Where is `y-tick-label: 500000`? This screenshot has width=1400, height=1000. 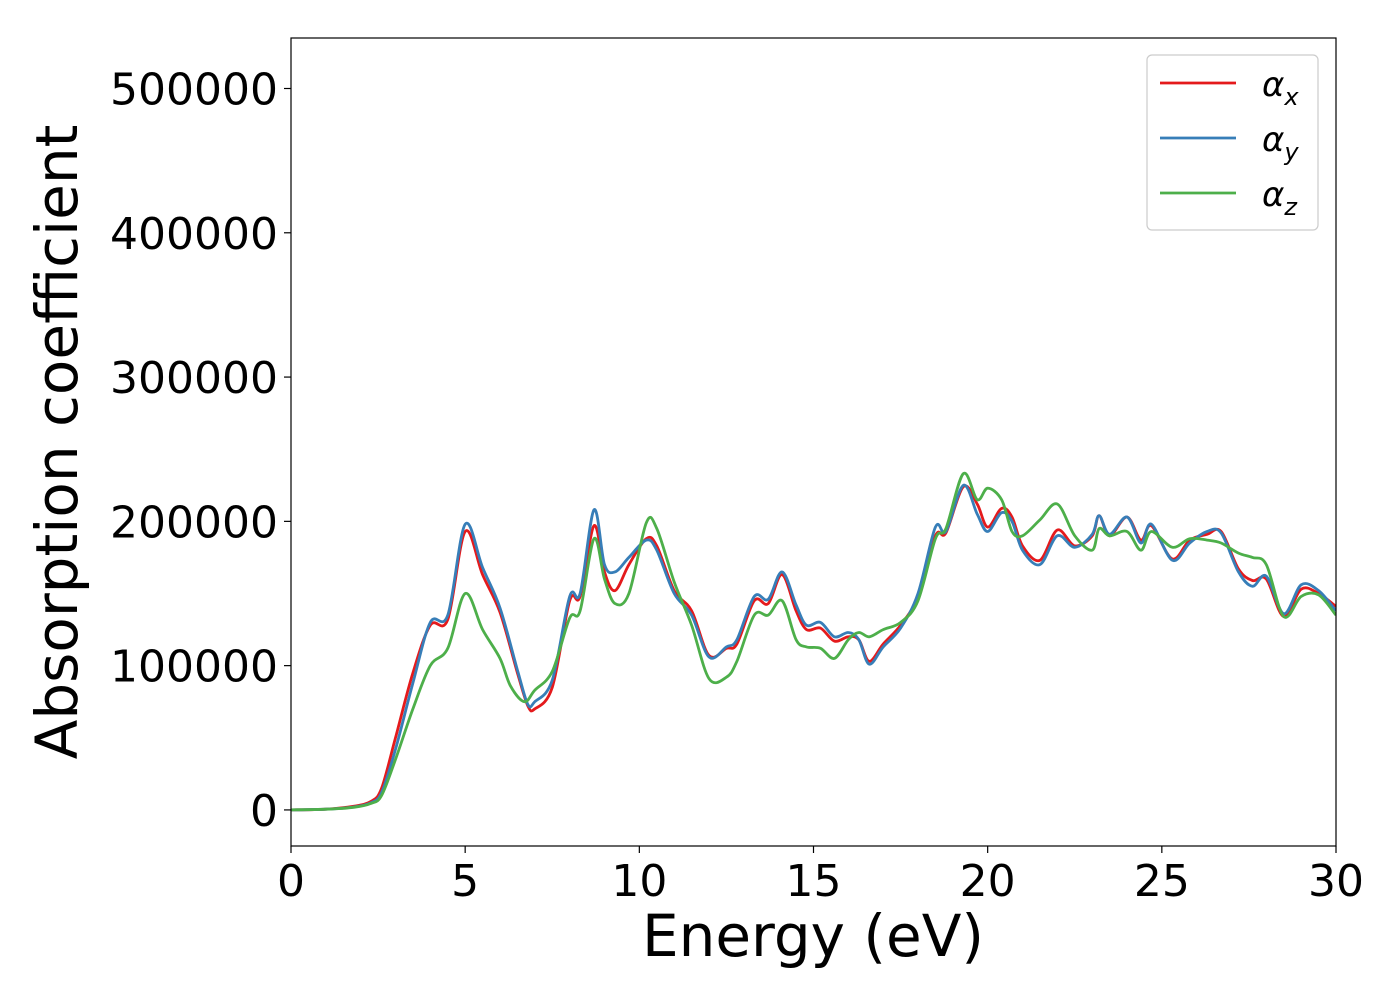
y-tick-label: 500000 is located at coordinates (194, 90).